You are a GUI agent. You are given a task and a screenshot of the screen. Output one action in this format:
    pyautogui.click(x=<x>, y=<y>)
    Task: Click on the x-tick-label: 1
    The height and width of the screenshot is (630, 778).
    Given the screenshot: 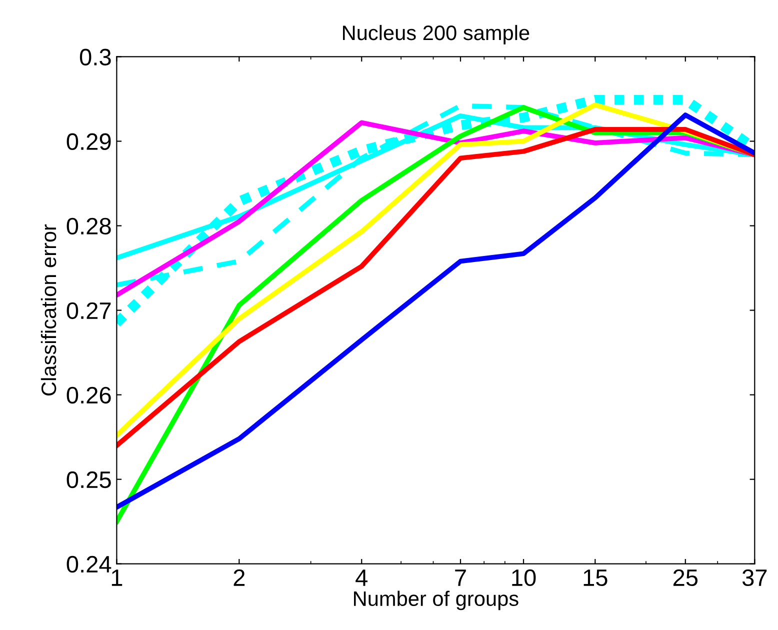 What is the action you would take?
    pyautogui.click(x=117, y=578)
    